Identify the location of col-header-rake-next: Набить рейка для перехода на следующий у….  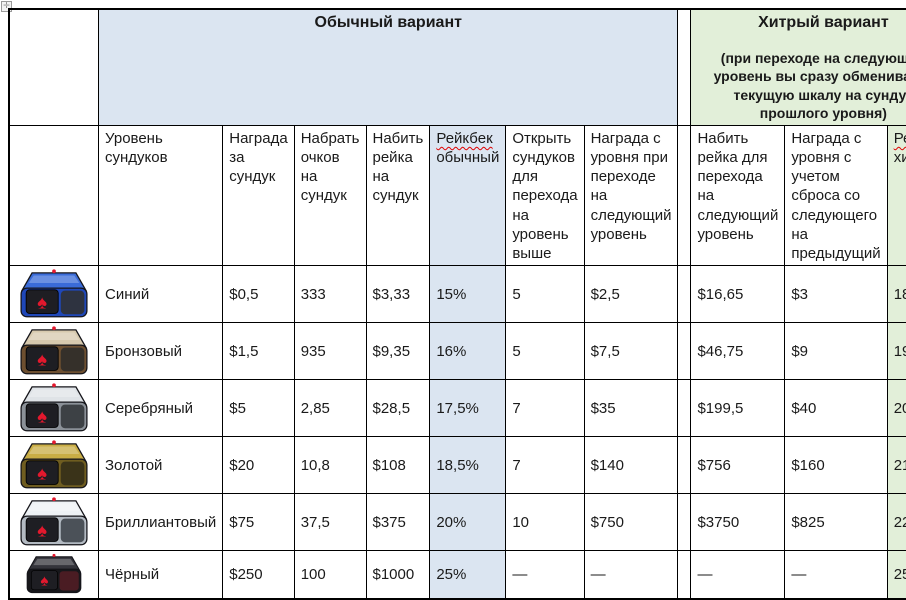
(738, 195).